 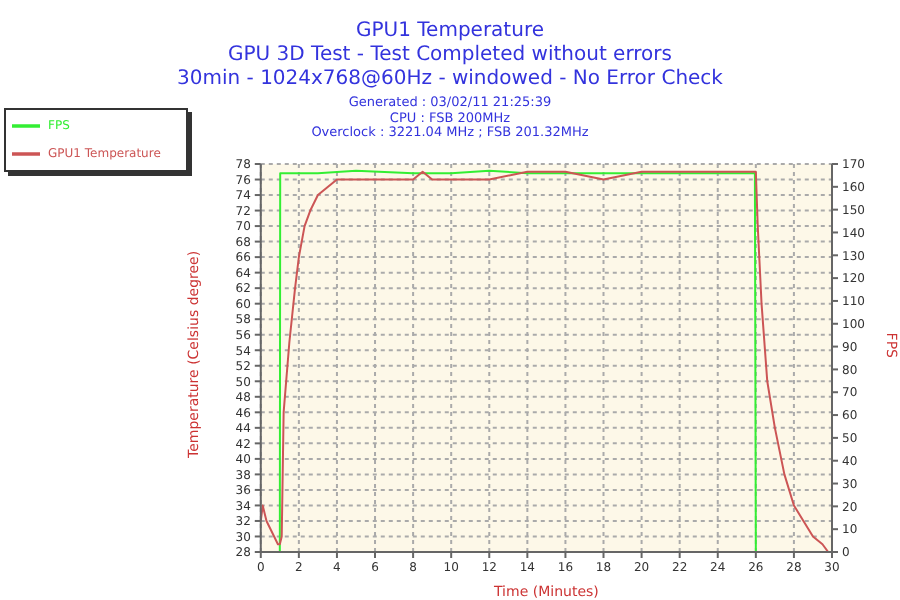 What do you see at coordinates (450, 32) in the screenshot?
I see `chart-title: GPU1 Temperature` at bounding box center [450, 32].